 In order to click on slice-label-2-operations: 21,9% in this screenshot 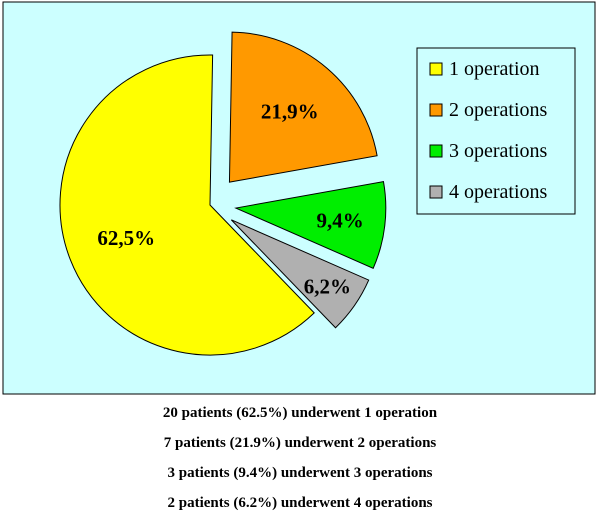, I will do `click(290, 111)`.